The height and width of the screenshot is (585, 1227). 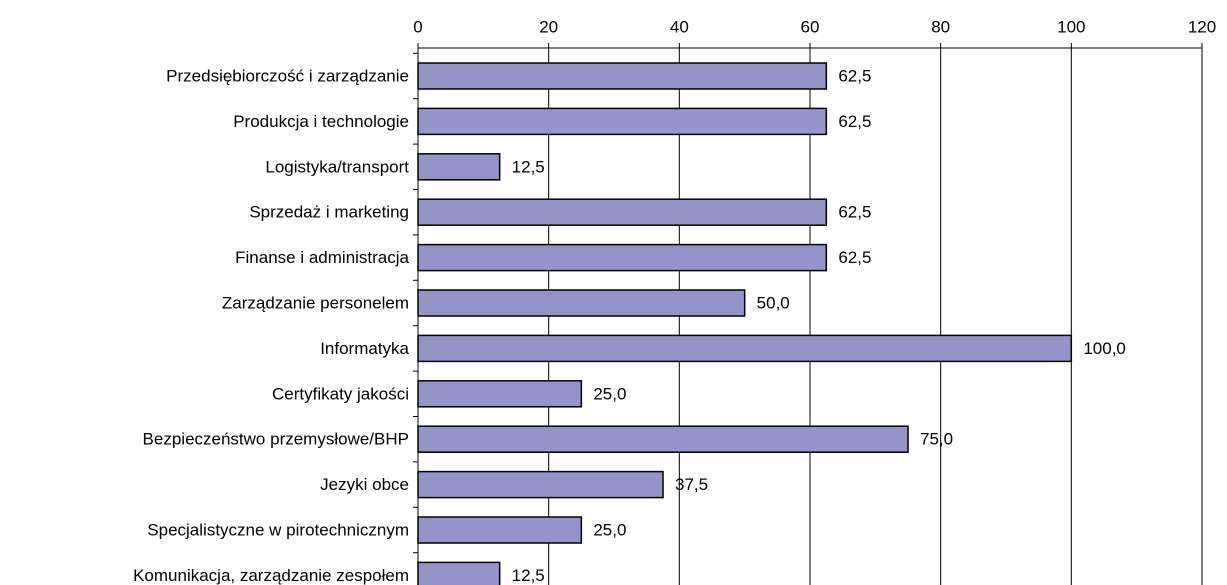 What do you see at coordinates (278, 529) in the screenshot?
I see `y-tick-label: Specjalistyczne w pirotechnicznym` at bounding box center [278, 529].